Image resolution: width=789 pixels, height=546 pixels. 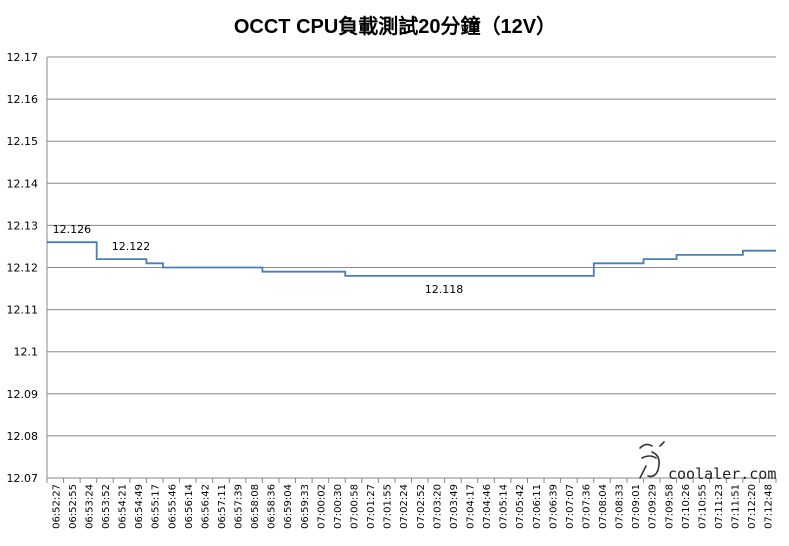 I want to click on x-tick-label: 07:07:36, so click(x=586, y=506).